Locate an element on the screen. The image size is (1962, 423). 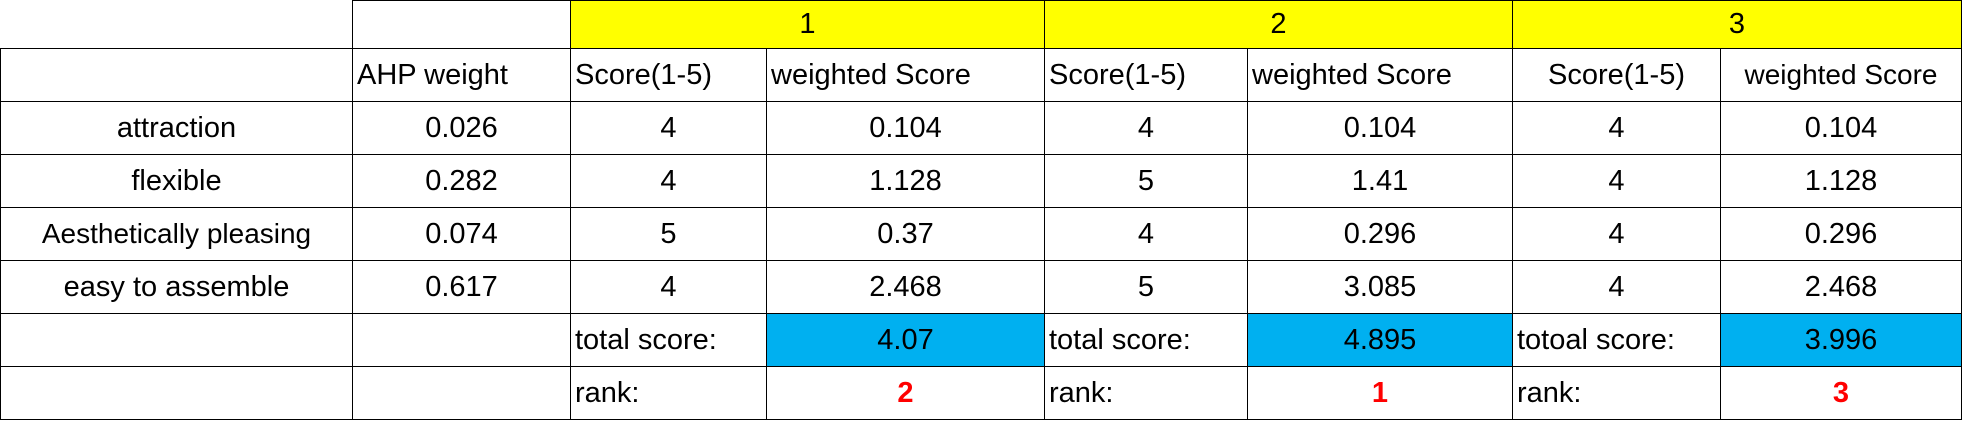
criterion-label: flexible is located at coordinates (176, 181).